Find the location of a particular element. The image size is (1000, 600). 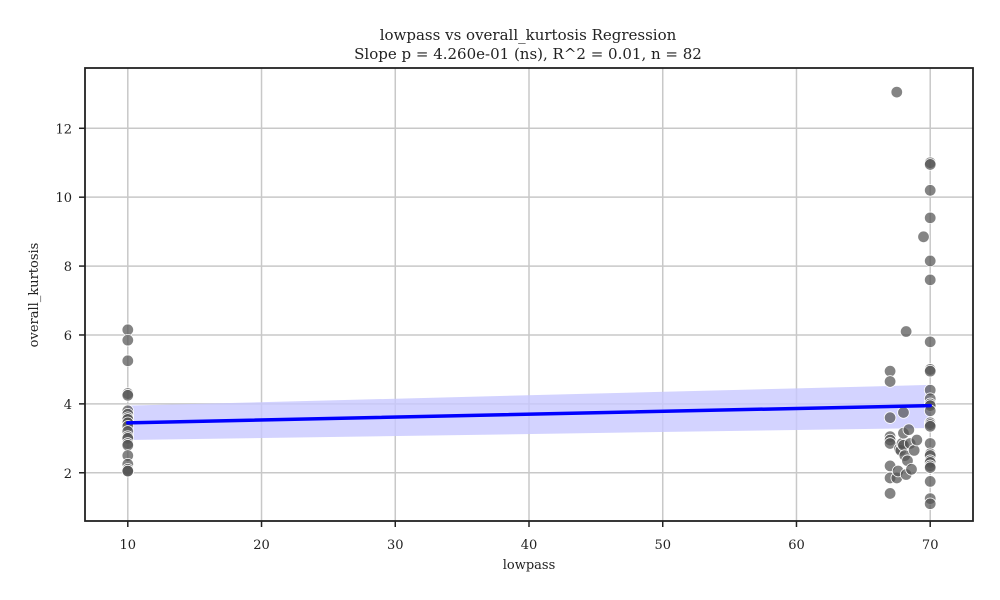

x-tick-label: 70 is located at coordinates (930, 545).